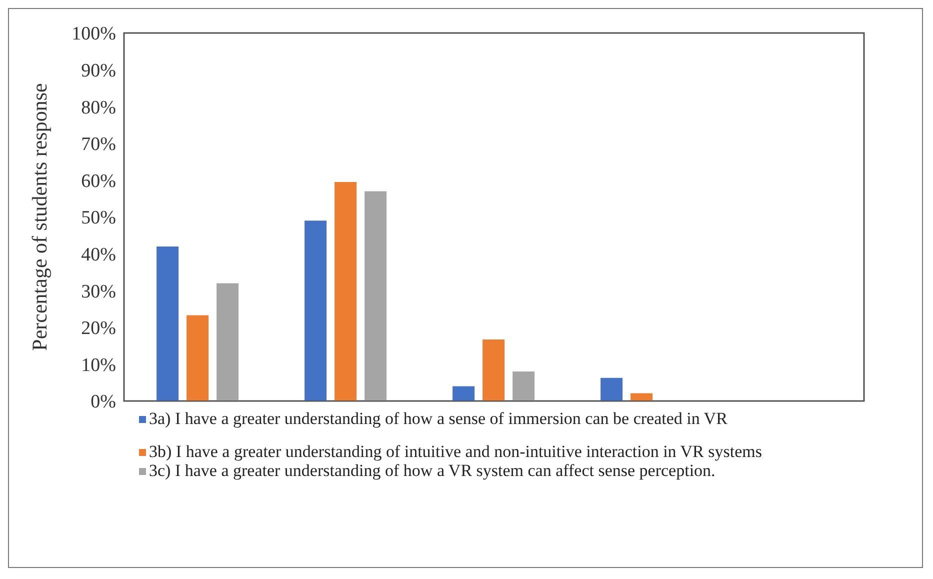 This screenshot has height=579, width=933. What do you see at coordinates (98, 145) in the screenshot?
I see `y-tick-label: 70%` at bounding box center [98, 145].